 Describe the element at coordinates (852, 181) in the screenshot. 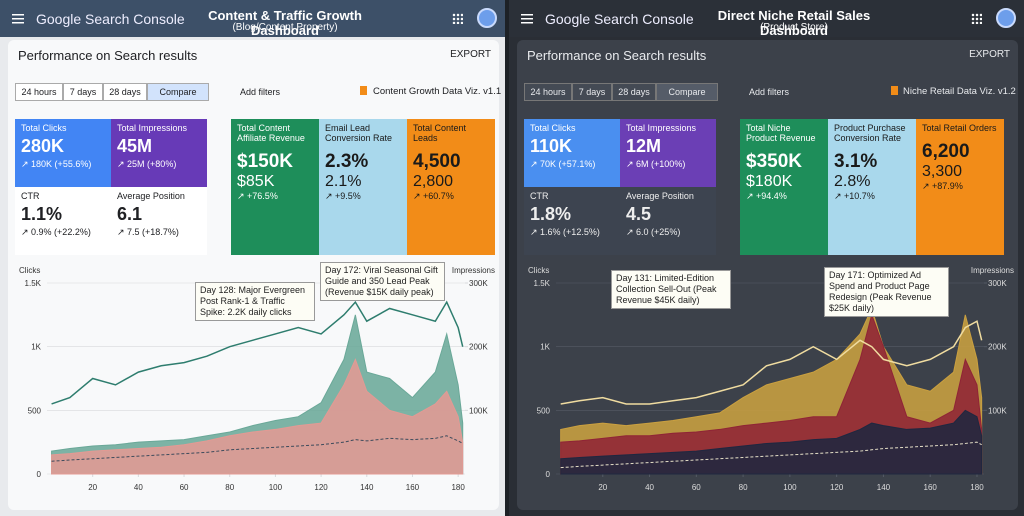

I see `kpi-previous: 2.8%` at that location.